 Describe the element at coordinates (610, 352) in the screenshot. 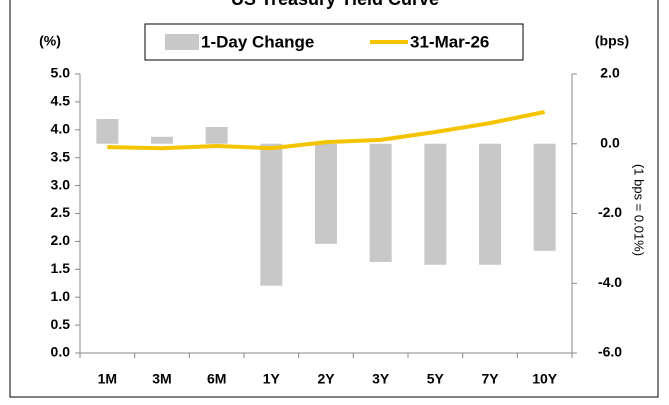

I see `y2-tick-label: -6.0` at that location.